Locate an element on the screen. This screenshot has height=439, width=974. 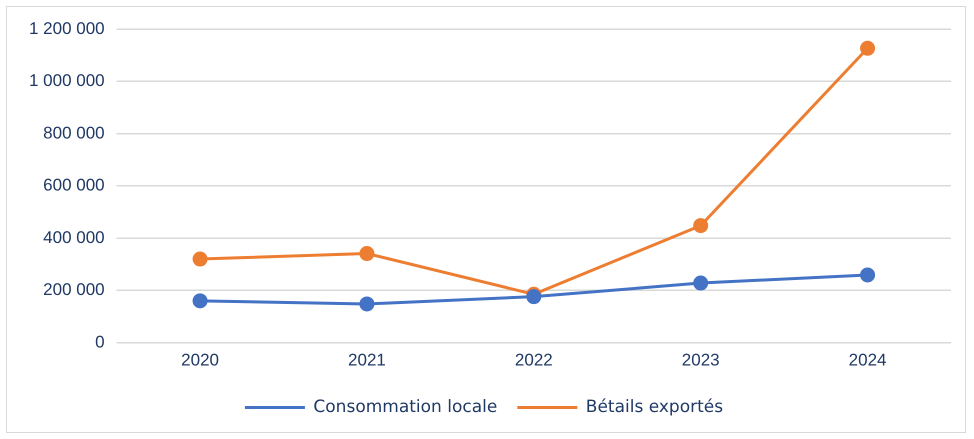
x-tick-label: 2022 is located at coordinates (533, 360).